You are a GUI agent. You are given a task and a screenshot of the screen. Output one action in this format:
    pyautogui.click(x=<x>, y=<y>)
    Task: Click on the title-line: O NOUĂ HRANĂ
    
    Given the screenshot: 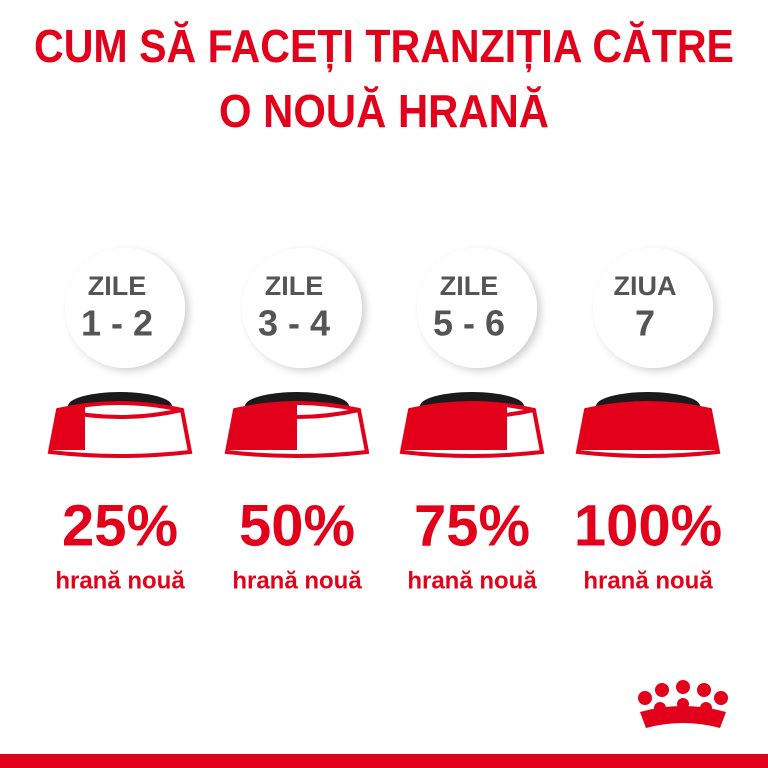 What is the action you would take?
    pyautogui.click(x=384, y=111)
    